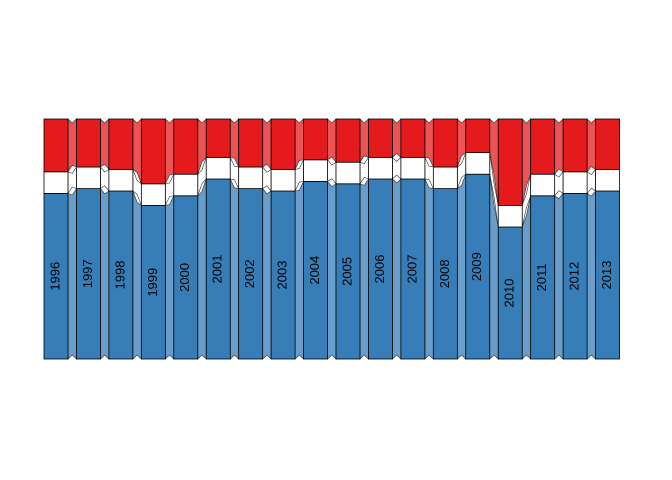 The width and height of the screenshot is (672, 480). What do you see at coordinates (411, 269) in the screenshot?
I see `x-tick-label: 2007` at bounding box center [411, 269].